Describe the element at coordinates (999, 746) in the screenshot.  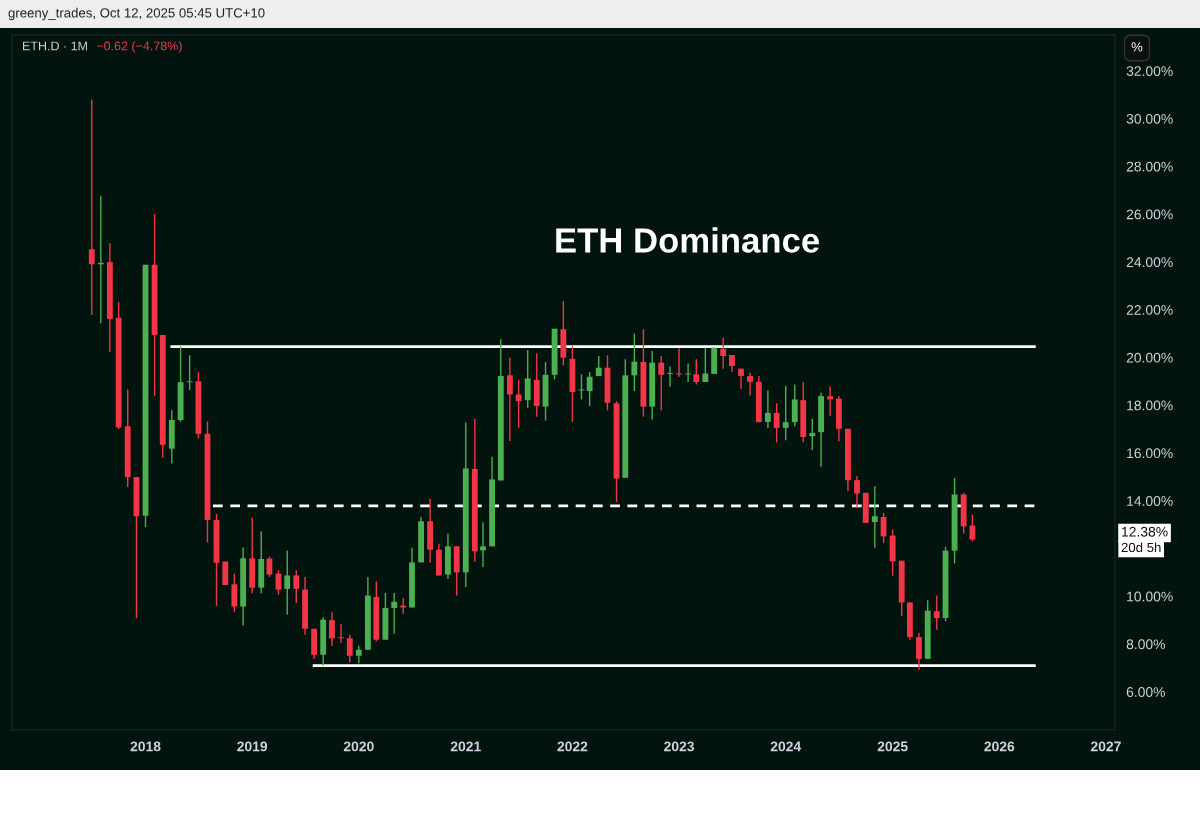
I see `x-tick-label: 2026` at that location.